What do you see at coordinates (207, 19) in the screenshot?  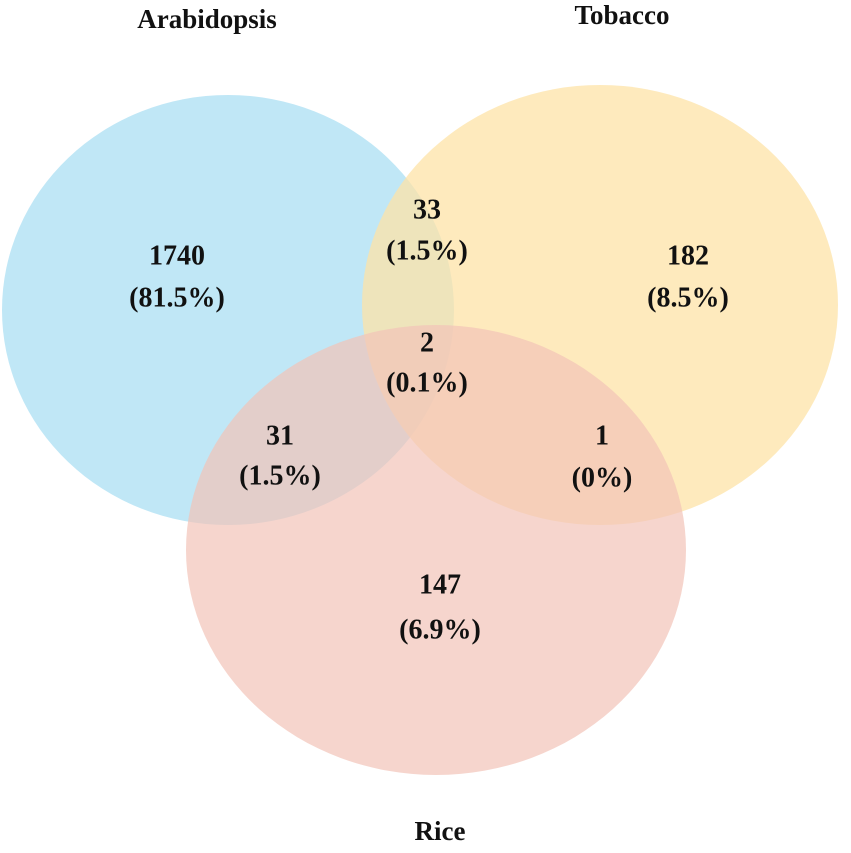 I see `set-label: Arabidopsis` at bounding box center [207, 19].